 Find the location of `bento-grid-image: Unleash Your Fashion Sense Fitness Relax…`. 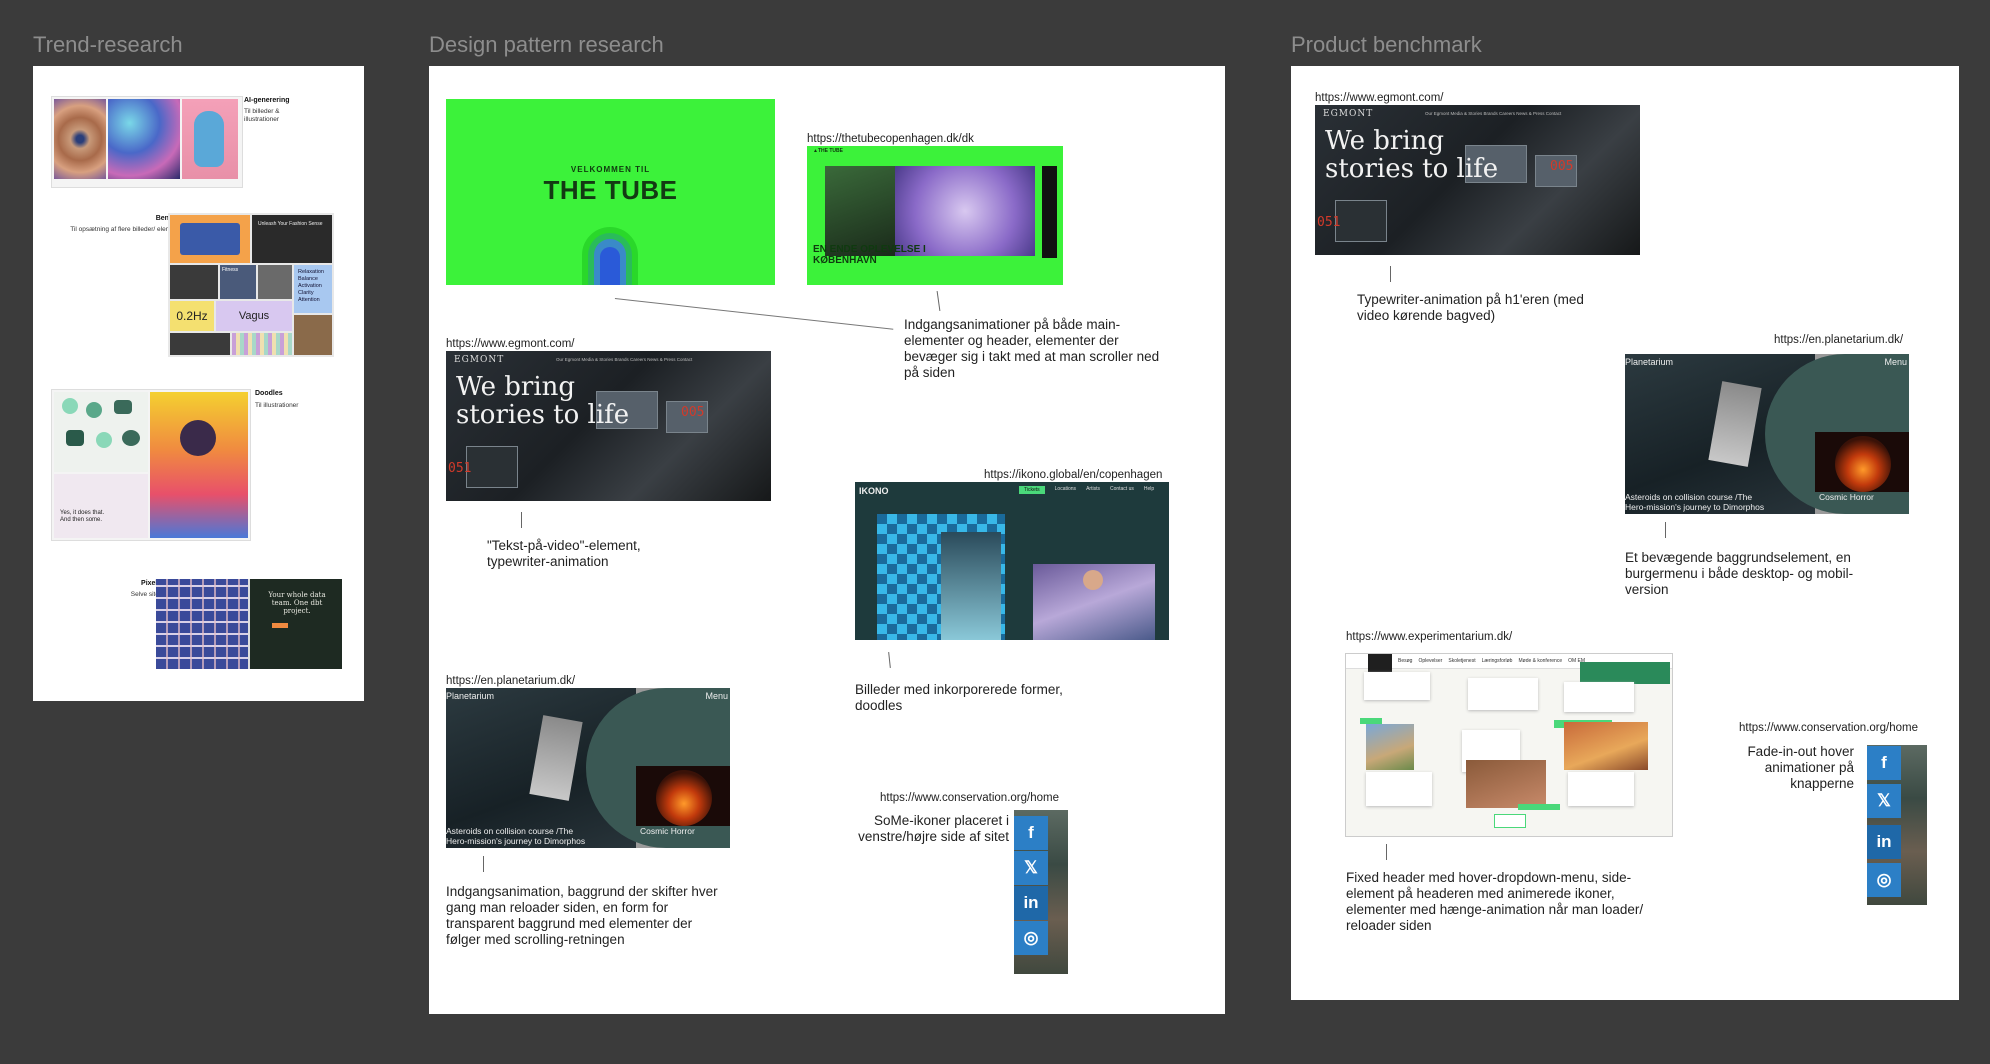

bento-grid-image: Unleash Your Fashion Sense Fitness Relax… is located at coordinates (251, 285).